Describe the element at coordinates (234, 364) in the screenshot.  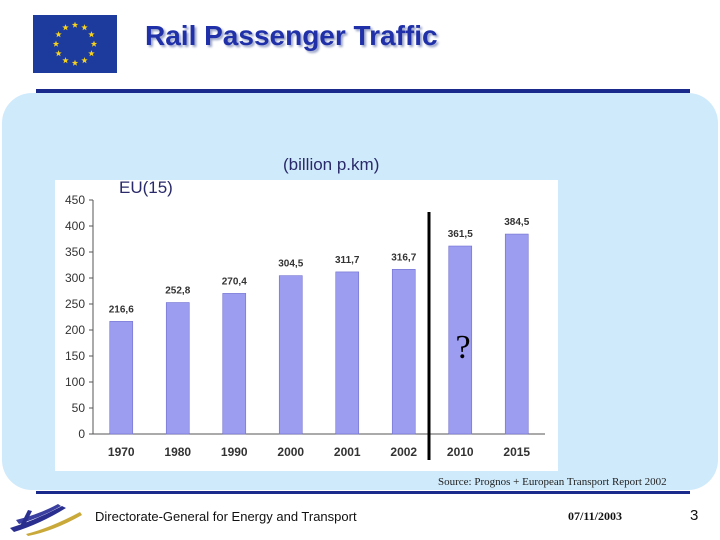
I see `bar-1990` at that location.